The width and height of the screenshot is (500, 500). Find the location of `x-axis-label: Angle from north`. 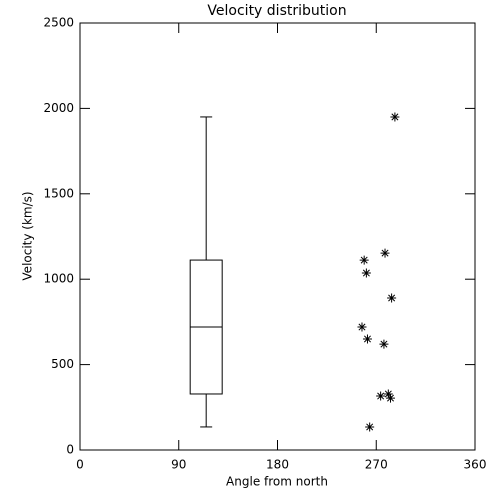

x-axis-label: Angle from north is located at coordinates (277, 482).